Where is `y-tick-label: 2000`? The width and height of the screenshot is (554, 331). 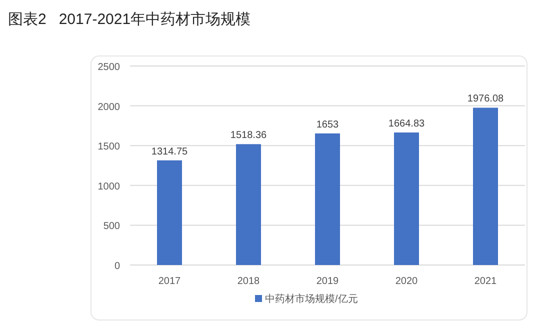 y-tick-label: 2000 is located at coordinates (109, 107).